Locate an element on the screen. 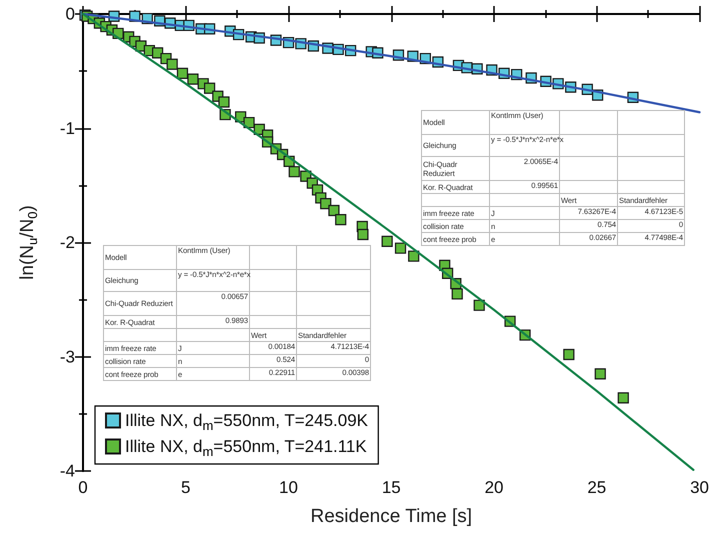 This screenshot has height=552, width=712. y-tick-label: 0 is located at coordinates (70, 14).